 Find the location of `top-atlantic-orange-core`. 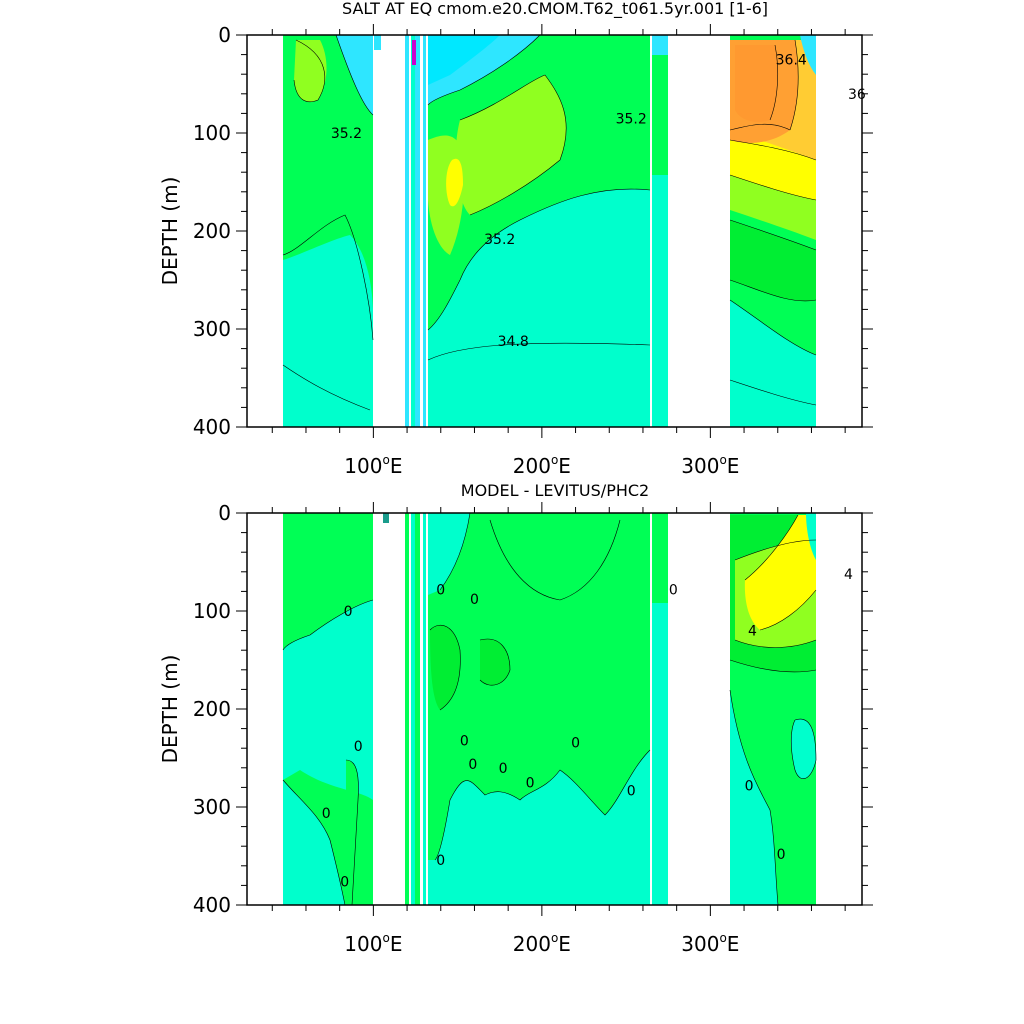

top-atlantic-orange-core is located at coordinates (756, 83).